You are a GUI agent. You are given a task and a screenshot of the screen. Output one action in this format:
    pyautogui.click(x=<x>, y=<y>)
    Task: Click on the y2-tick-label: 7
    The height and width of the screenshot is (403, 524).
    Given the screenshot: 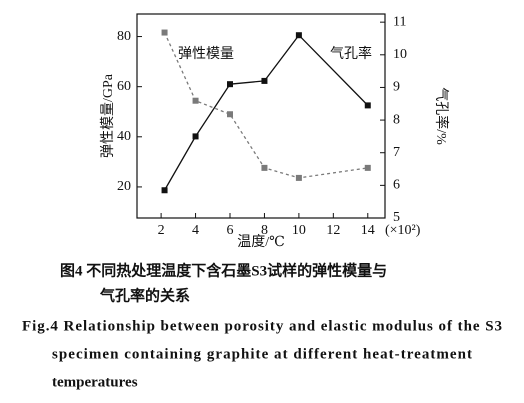 What is the action you would take?
    pyautogui.click(x=396, y=152)
    